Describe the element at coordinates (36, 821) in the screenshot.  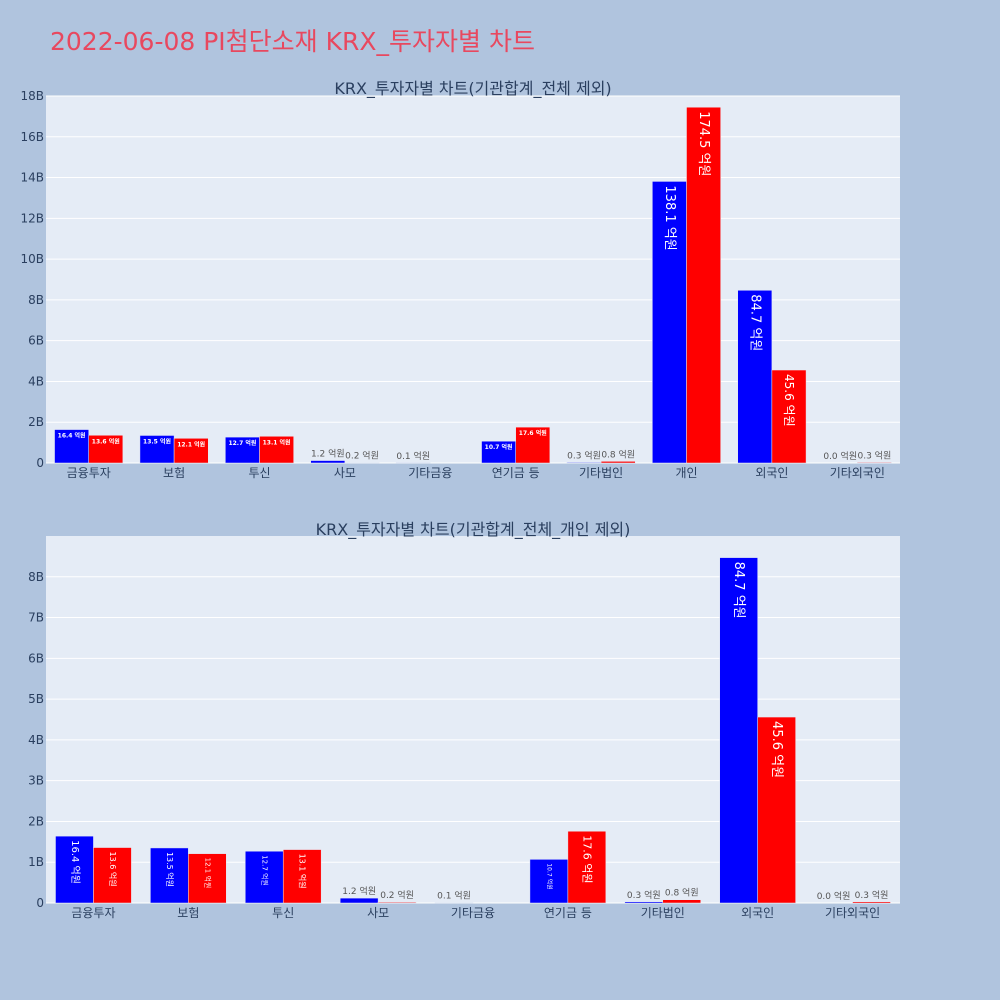
I see `chart2-ytick-label: 2B` at that location.